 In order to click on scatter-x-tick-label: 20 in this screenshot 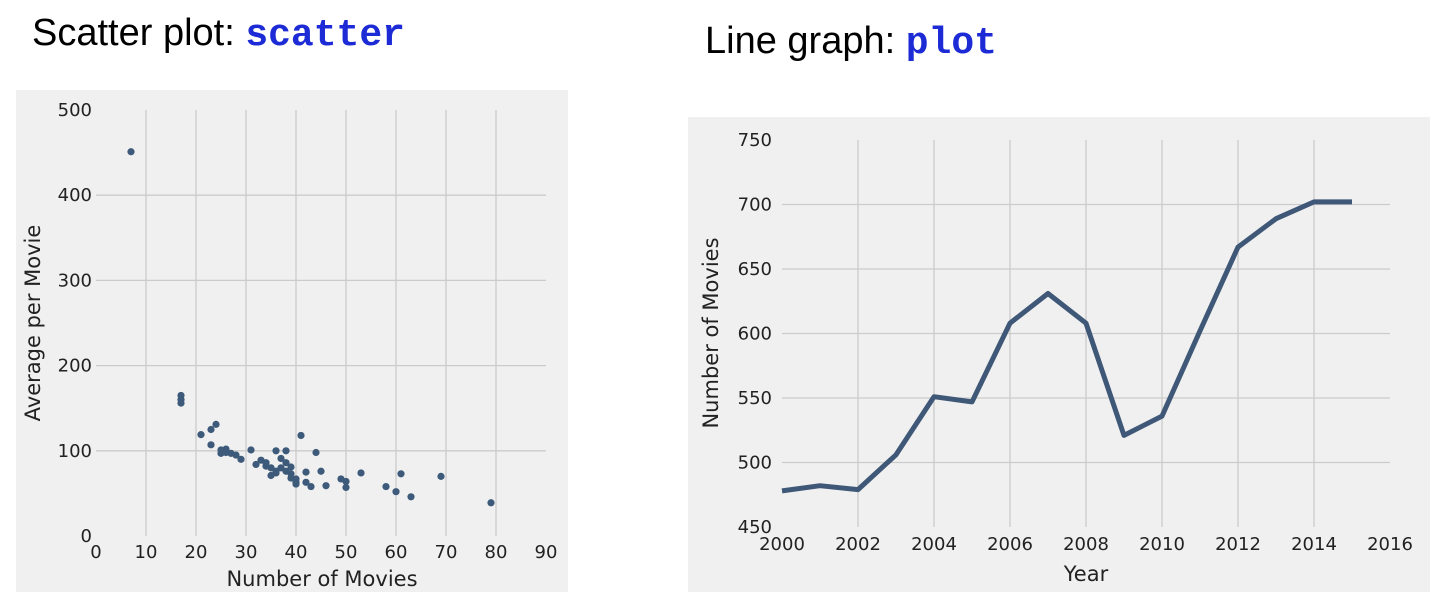, I will do `click(196, 552)`.